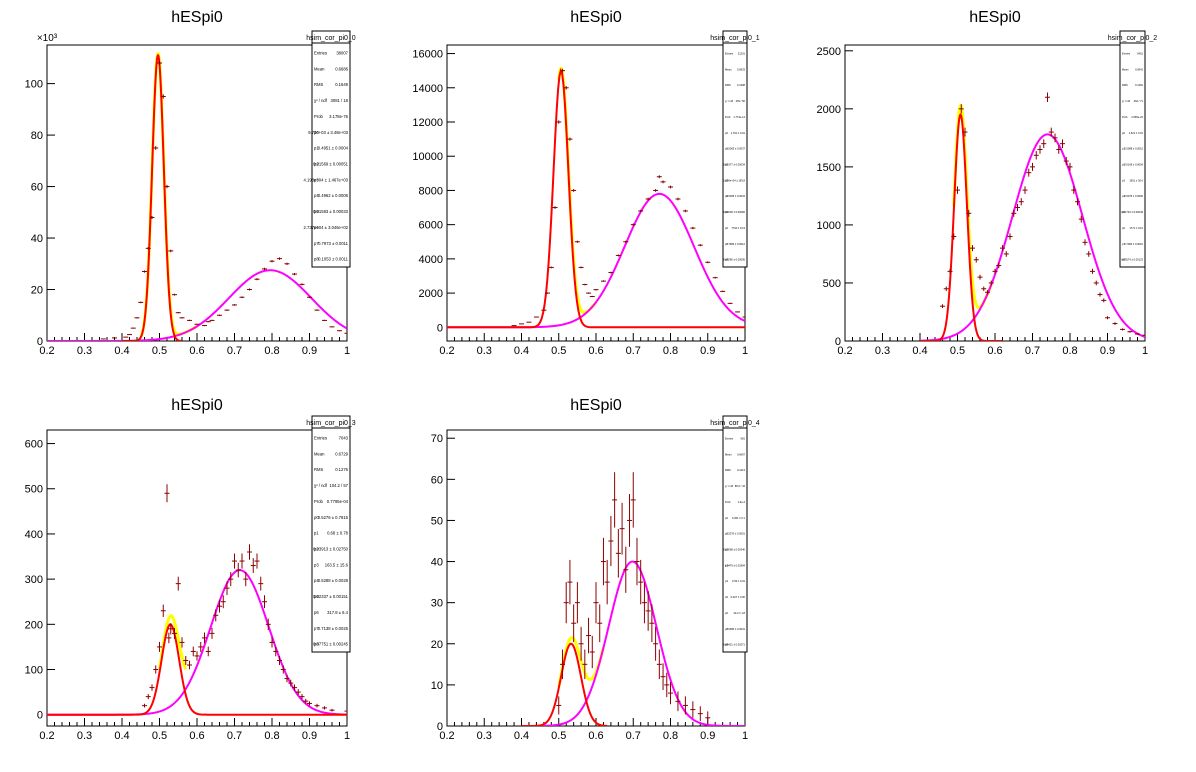 The image size is (1196, 772). I want to click on stats-row-value: 0.1053 ± 0.0011, so click(333, 259).